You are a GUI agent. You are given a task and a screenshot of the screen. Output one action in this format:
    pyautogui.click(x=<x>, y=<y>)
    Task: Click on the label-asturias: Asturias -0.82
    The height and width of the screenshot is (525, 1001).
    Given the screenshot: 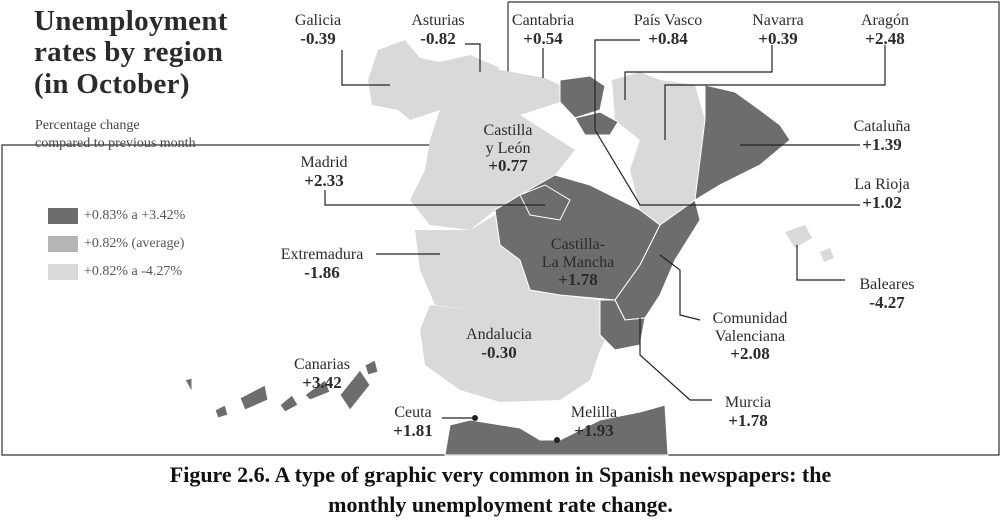 What is the action you would take?
    pyautogui.click(x=438, y=30)
    